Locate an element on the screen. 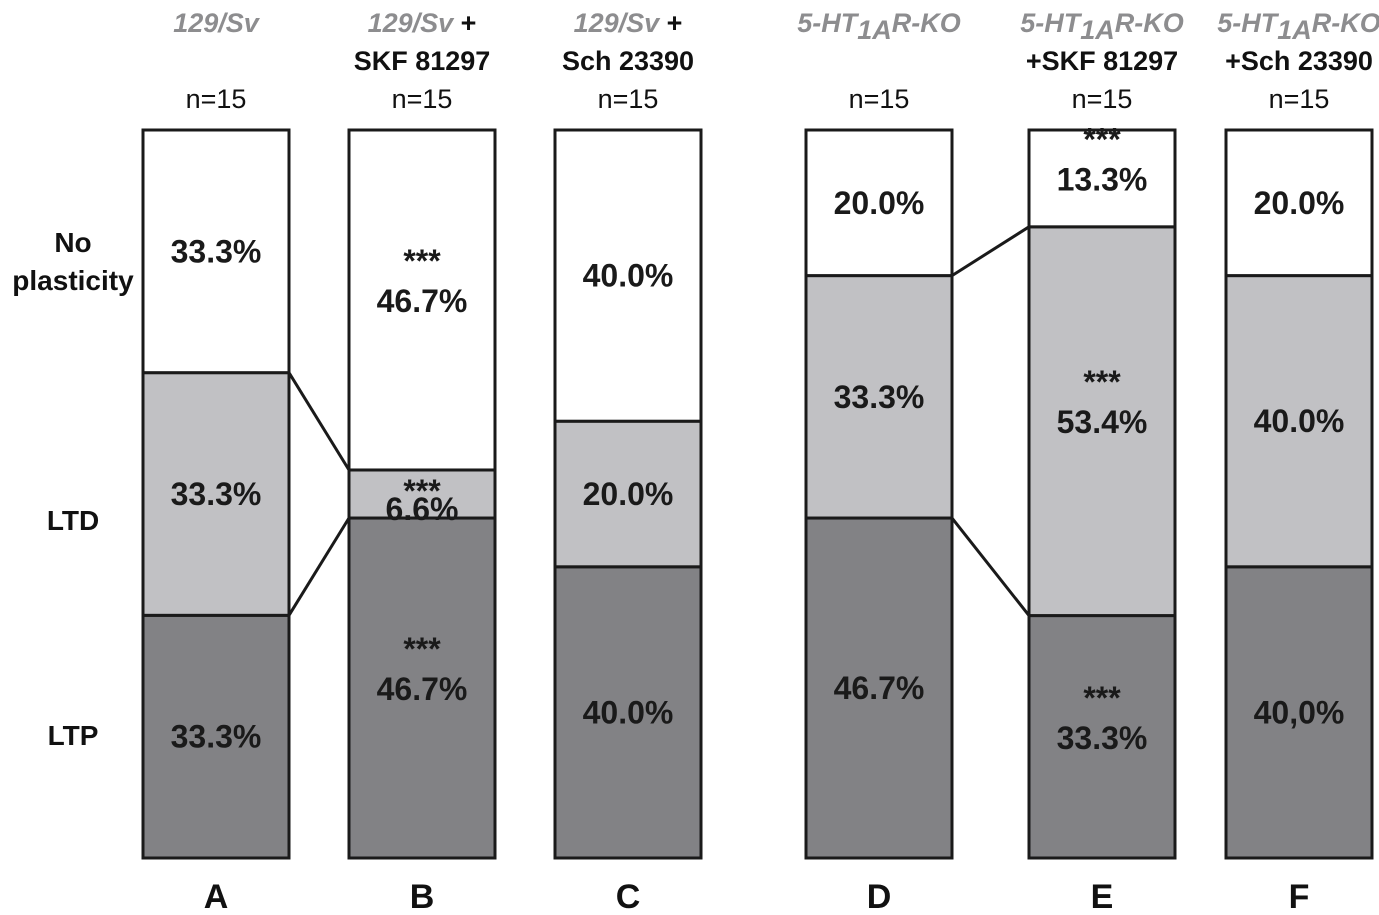 The height and width of the screenshot is (915, 1379). bar-segment-c-none is located at coordinates (628, 275).